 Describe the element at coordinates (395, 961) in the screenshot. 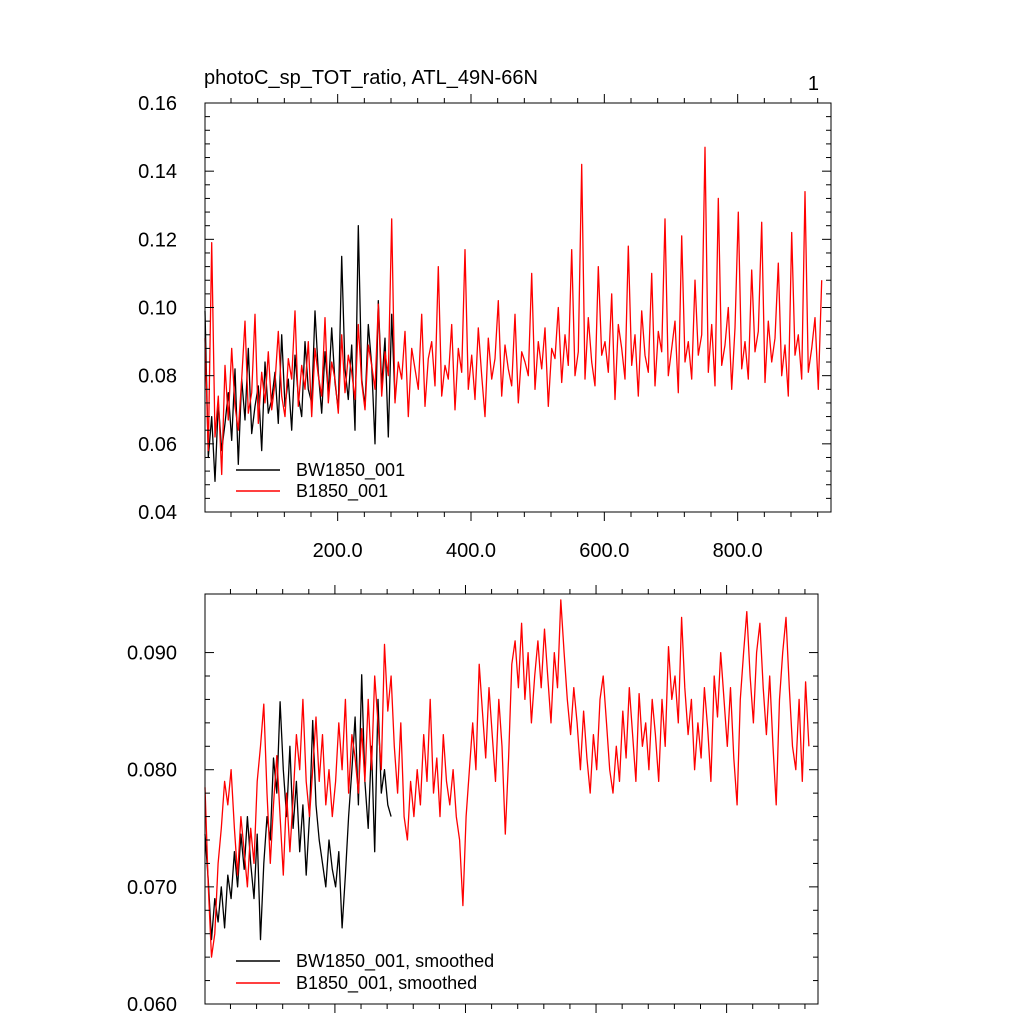

I see `legend-label-bw1850-smoothed: BW1850_001, smoothed` at that location.